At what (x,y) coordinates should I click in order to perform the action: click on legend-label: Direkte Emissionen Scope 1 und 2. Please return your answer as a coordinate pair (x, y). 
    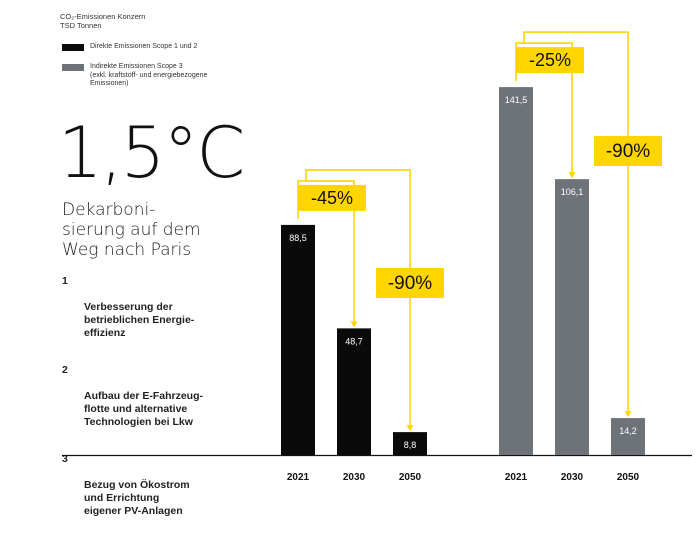
    Looking at the image, I should click on (144, 46).